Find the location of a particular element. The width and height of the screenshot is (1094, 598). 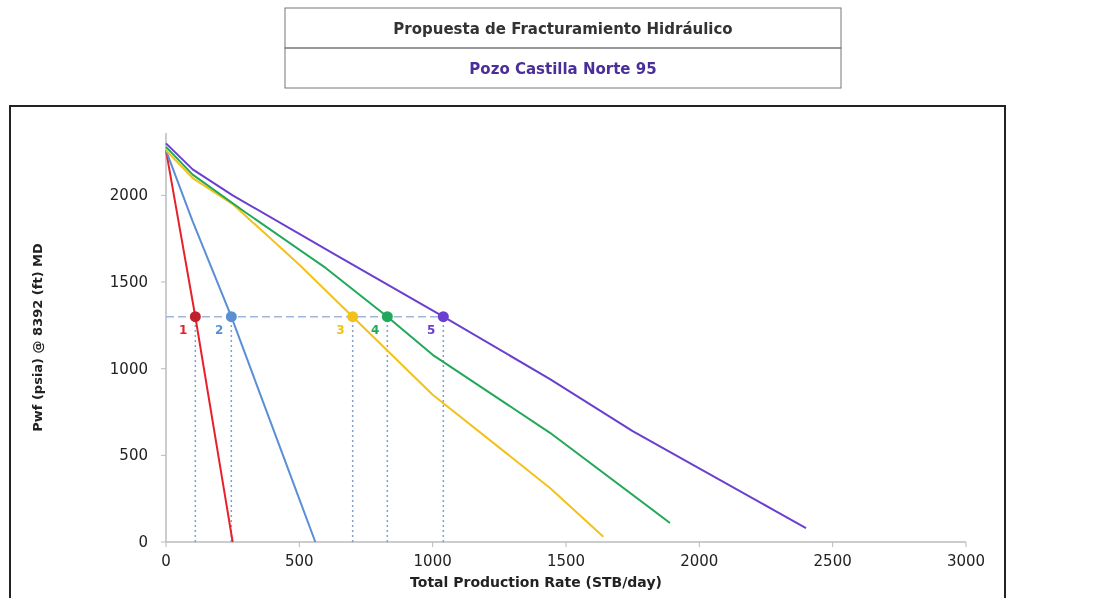

x-tick-label: 2500 is located at coordinates (832, 561).